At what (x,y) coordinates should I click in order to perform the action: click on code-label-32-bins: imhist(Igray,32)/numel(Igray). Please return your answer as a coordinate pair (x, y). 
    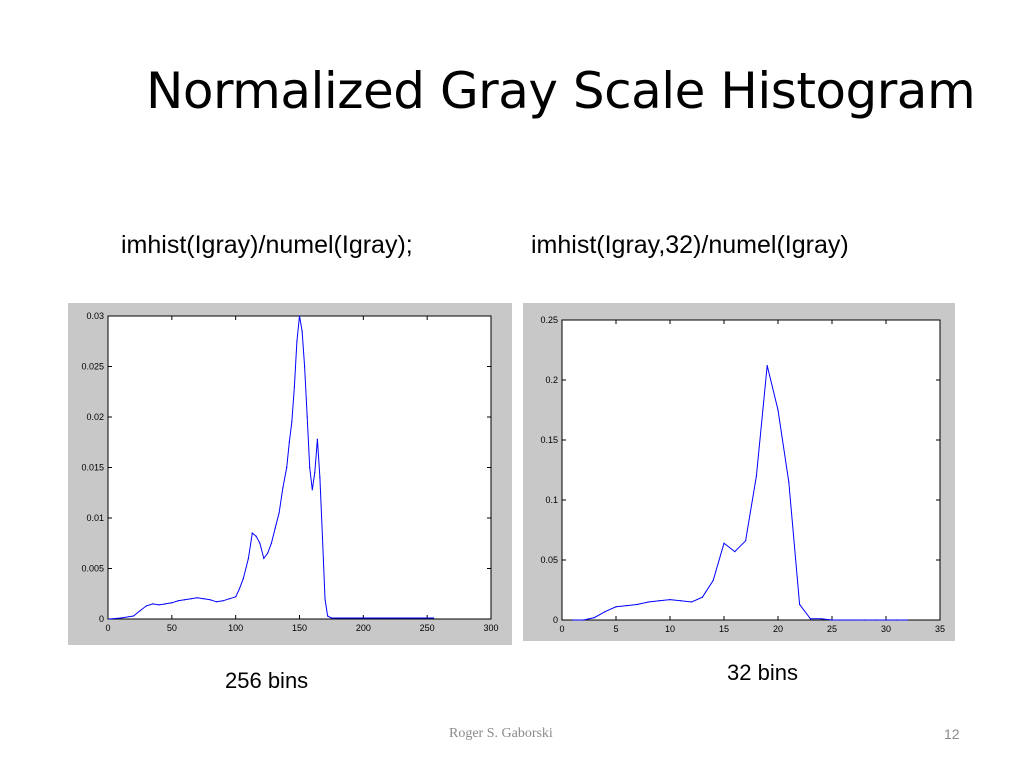
    Looking at the image, I should click on (690, 245).